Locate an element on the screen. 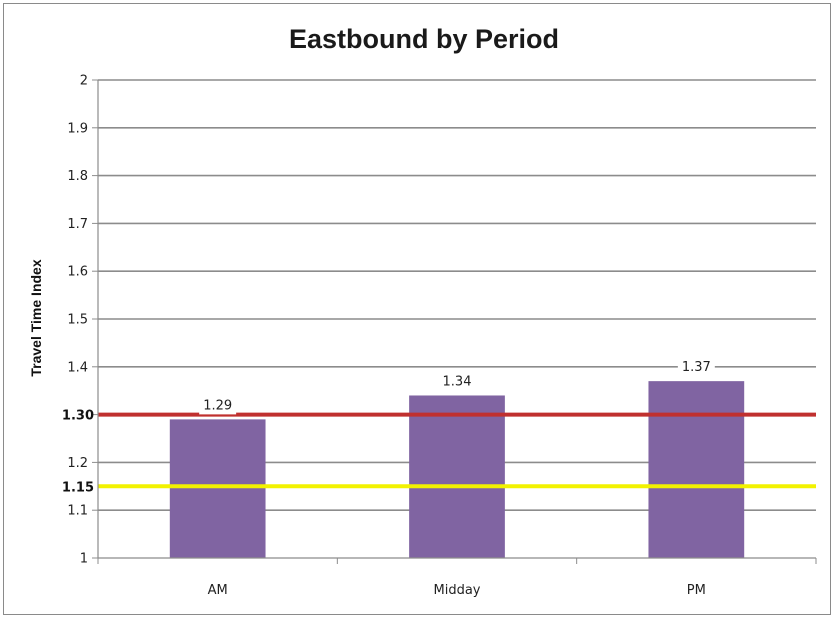 This screenshot has height=620, width=836. y-tick-label: 1.8 is located at coordinates (77, 176).